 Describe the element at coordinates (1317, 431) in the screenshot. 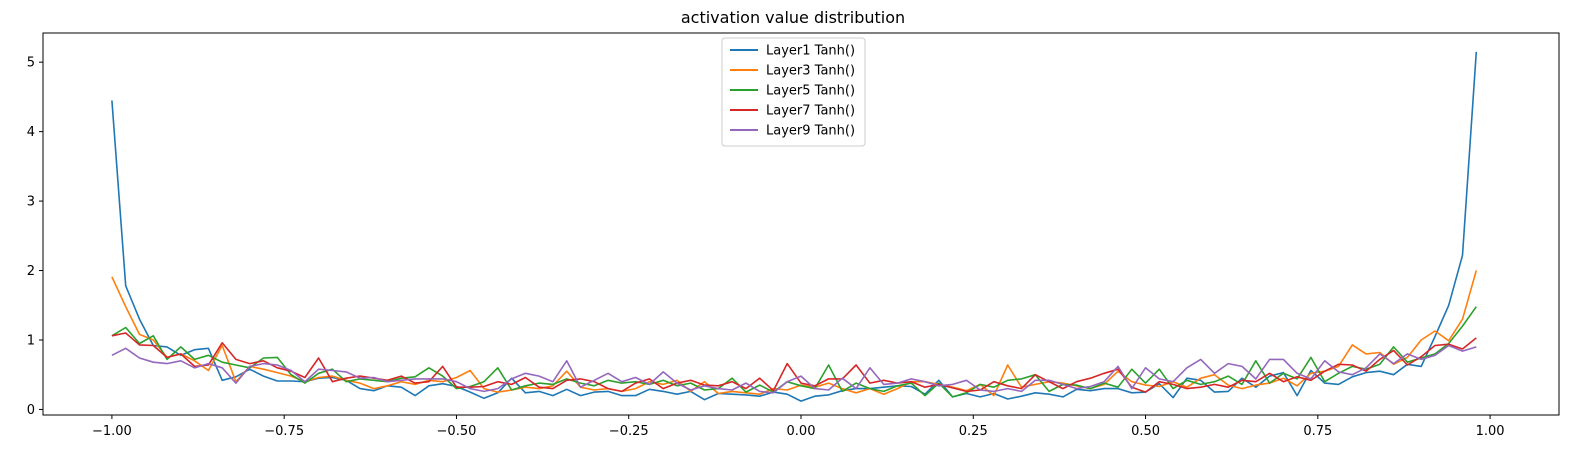

I see `x-tick-label: 0.75` at that location.